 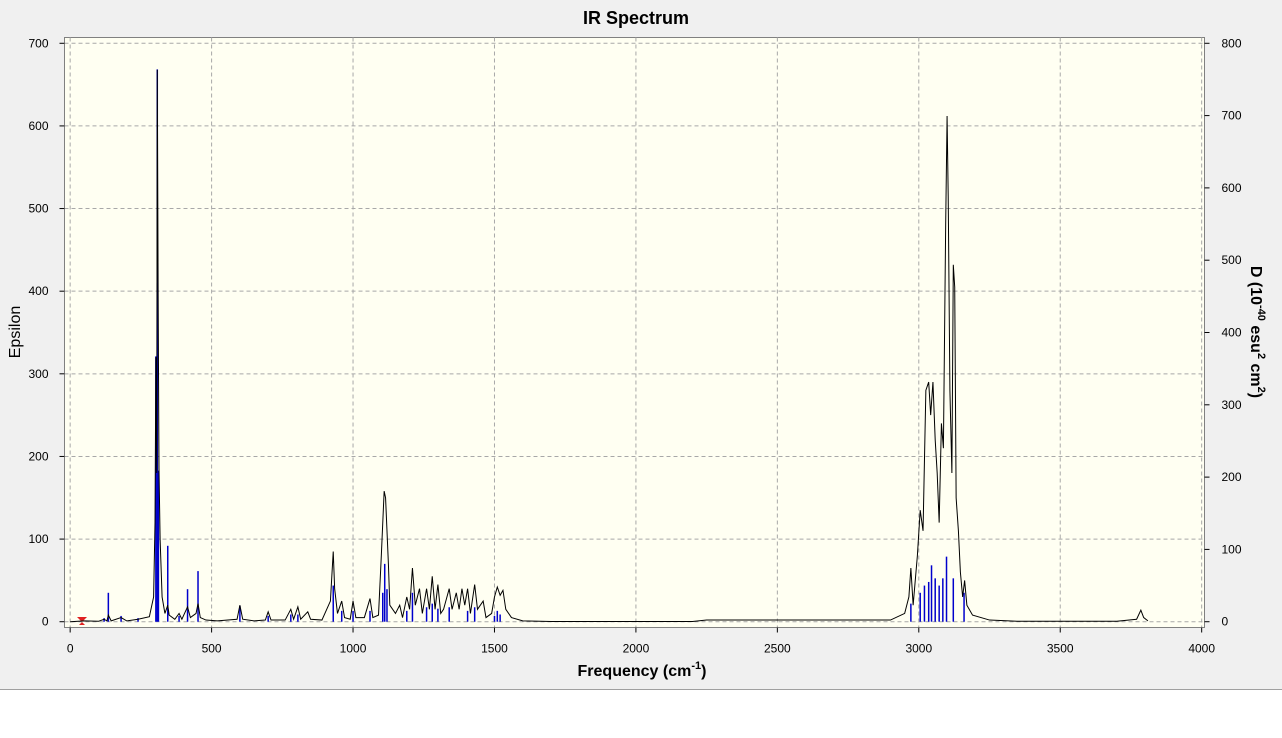 I want to click on y-tick-label: 700, so click(x=38, y=43).